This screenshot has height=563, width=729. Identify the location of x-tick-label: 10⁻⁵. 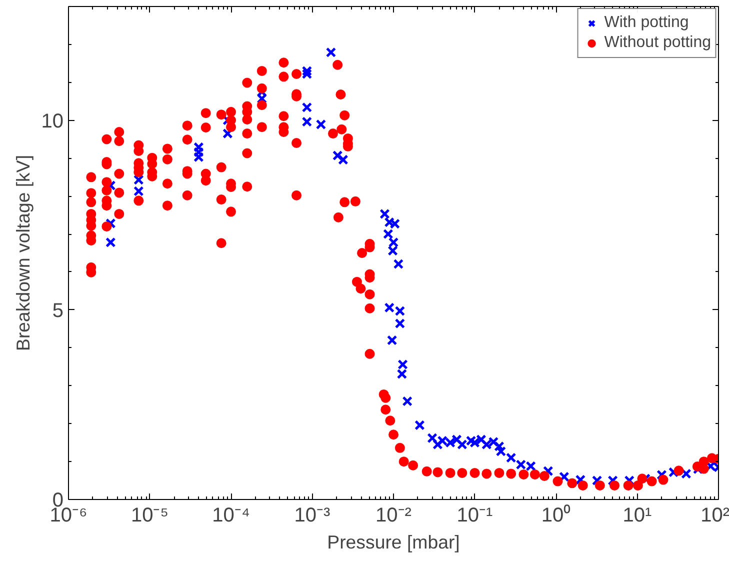
(149, 515).